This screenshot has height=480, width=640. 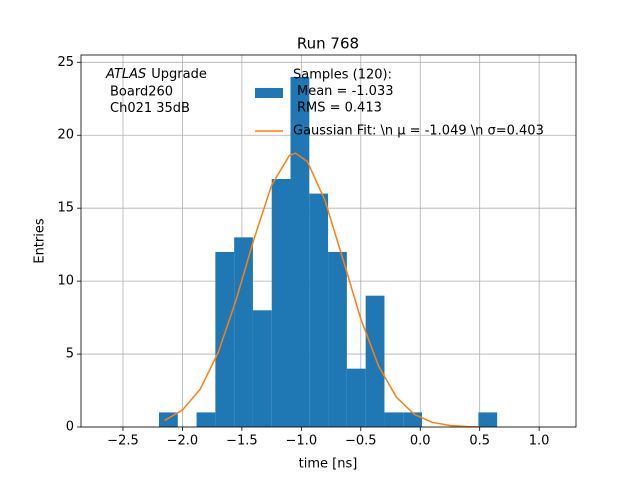 What do you see at coordinates (328, 464) in the screenshot?
I see `x-axis-label: time [ns]` at bounding box center [328, 464].